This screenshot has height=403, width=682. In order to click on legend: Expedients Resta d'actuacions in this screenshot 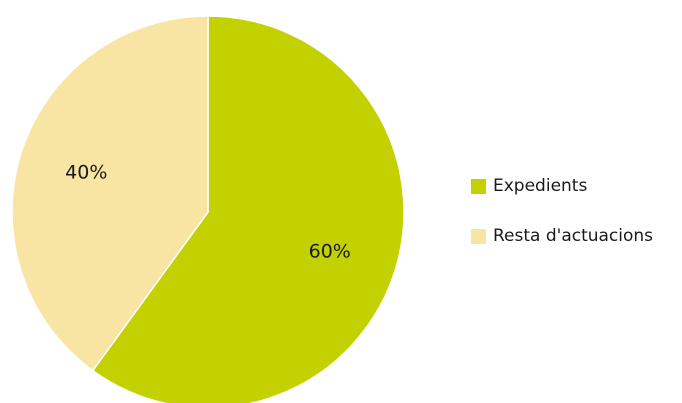, I will do `click(573, 211)`.